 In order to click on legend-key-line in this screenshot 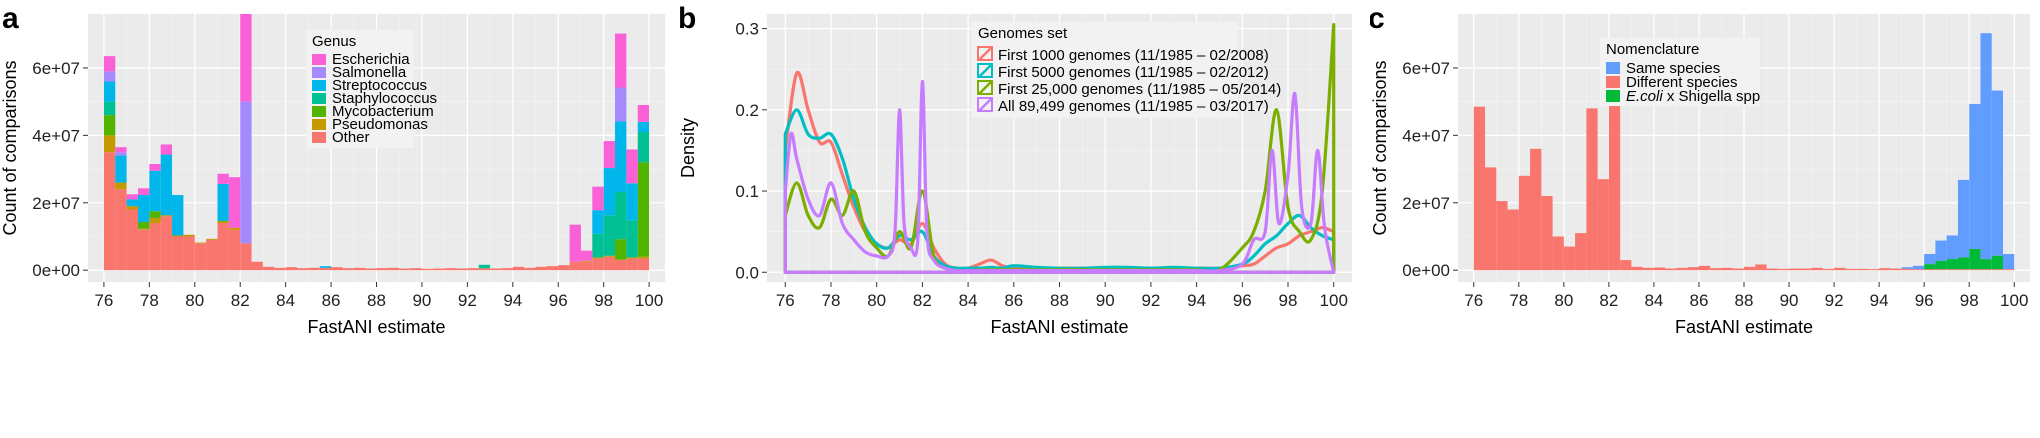, I will do `click(985, 88)`.